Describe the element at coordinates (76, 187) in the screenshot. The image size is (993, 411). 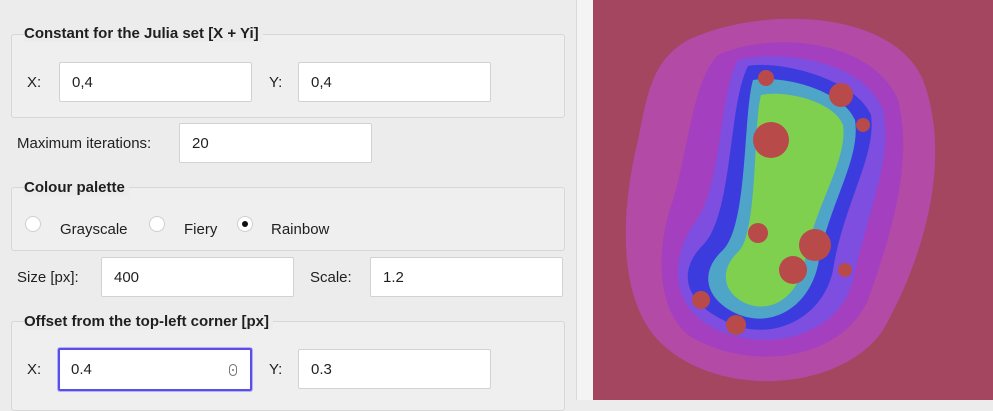
I see `colour-palette-legend: Colour palette` at that location.